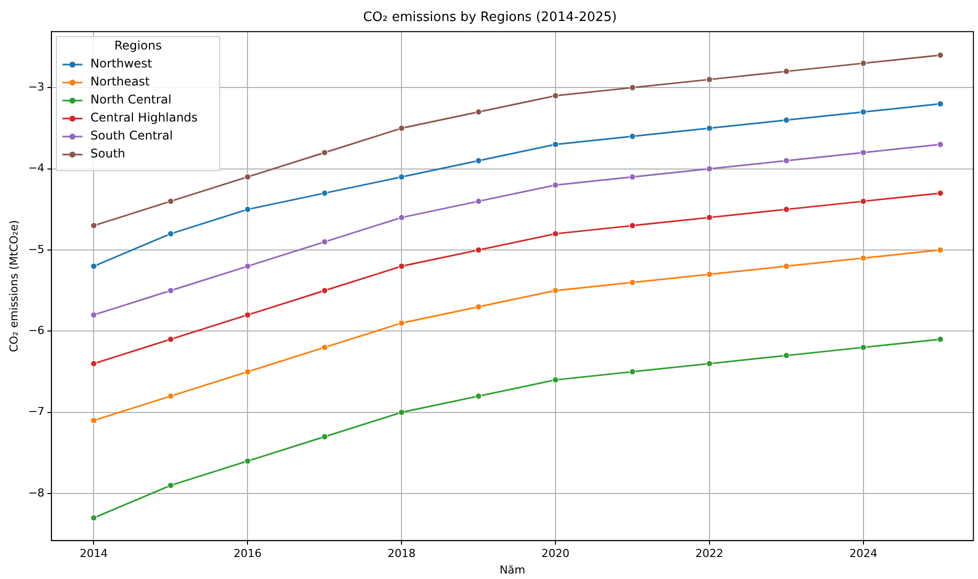 The height and width of the screenshot is (579, 978). What do you see at coordinates (490, 18) in the screenshot?
I see `chart-title: CO₂ emissions by Regions (2014-2025)` at bounding box center [490, 18].